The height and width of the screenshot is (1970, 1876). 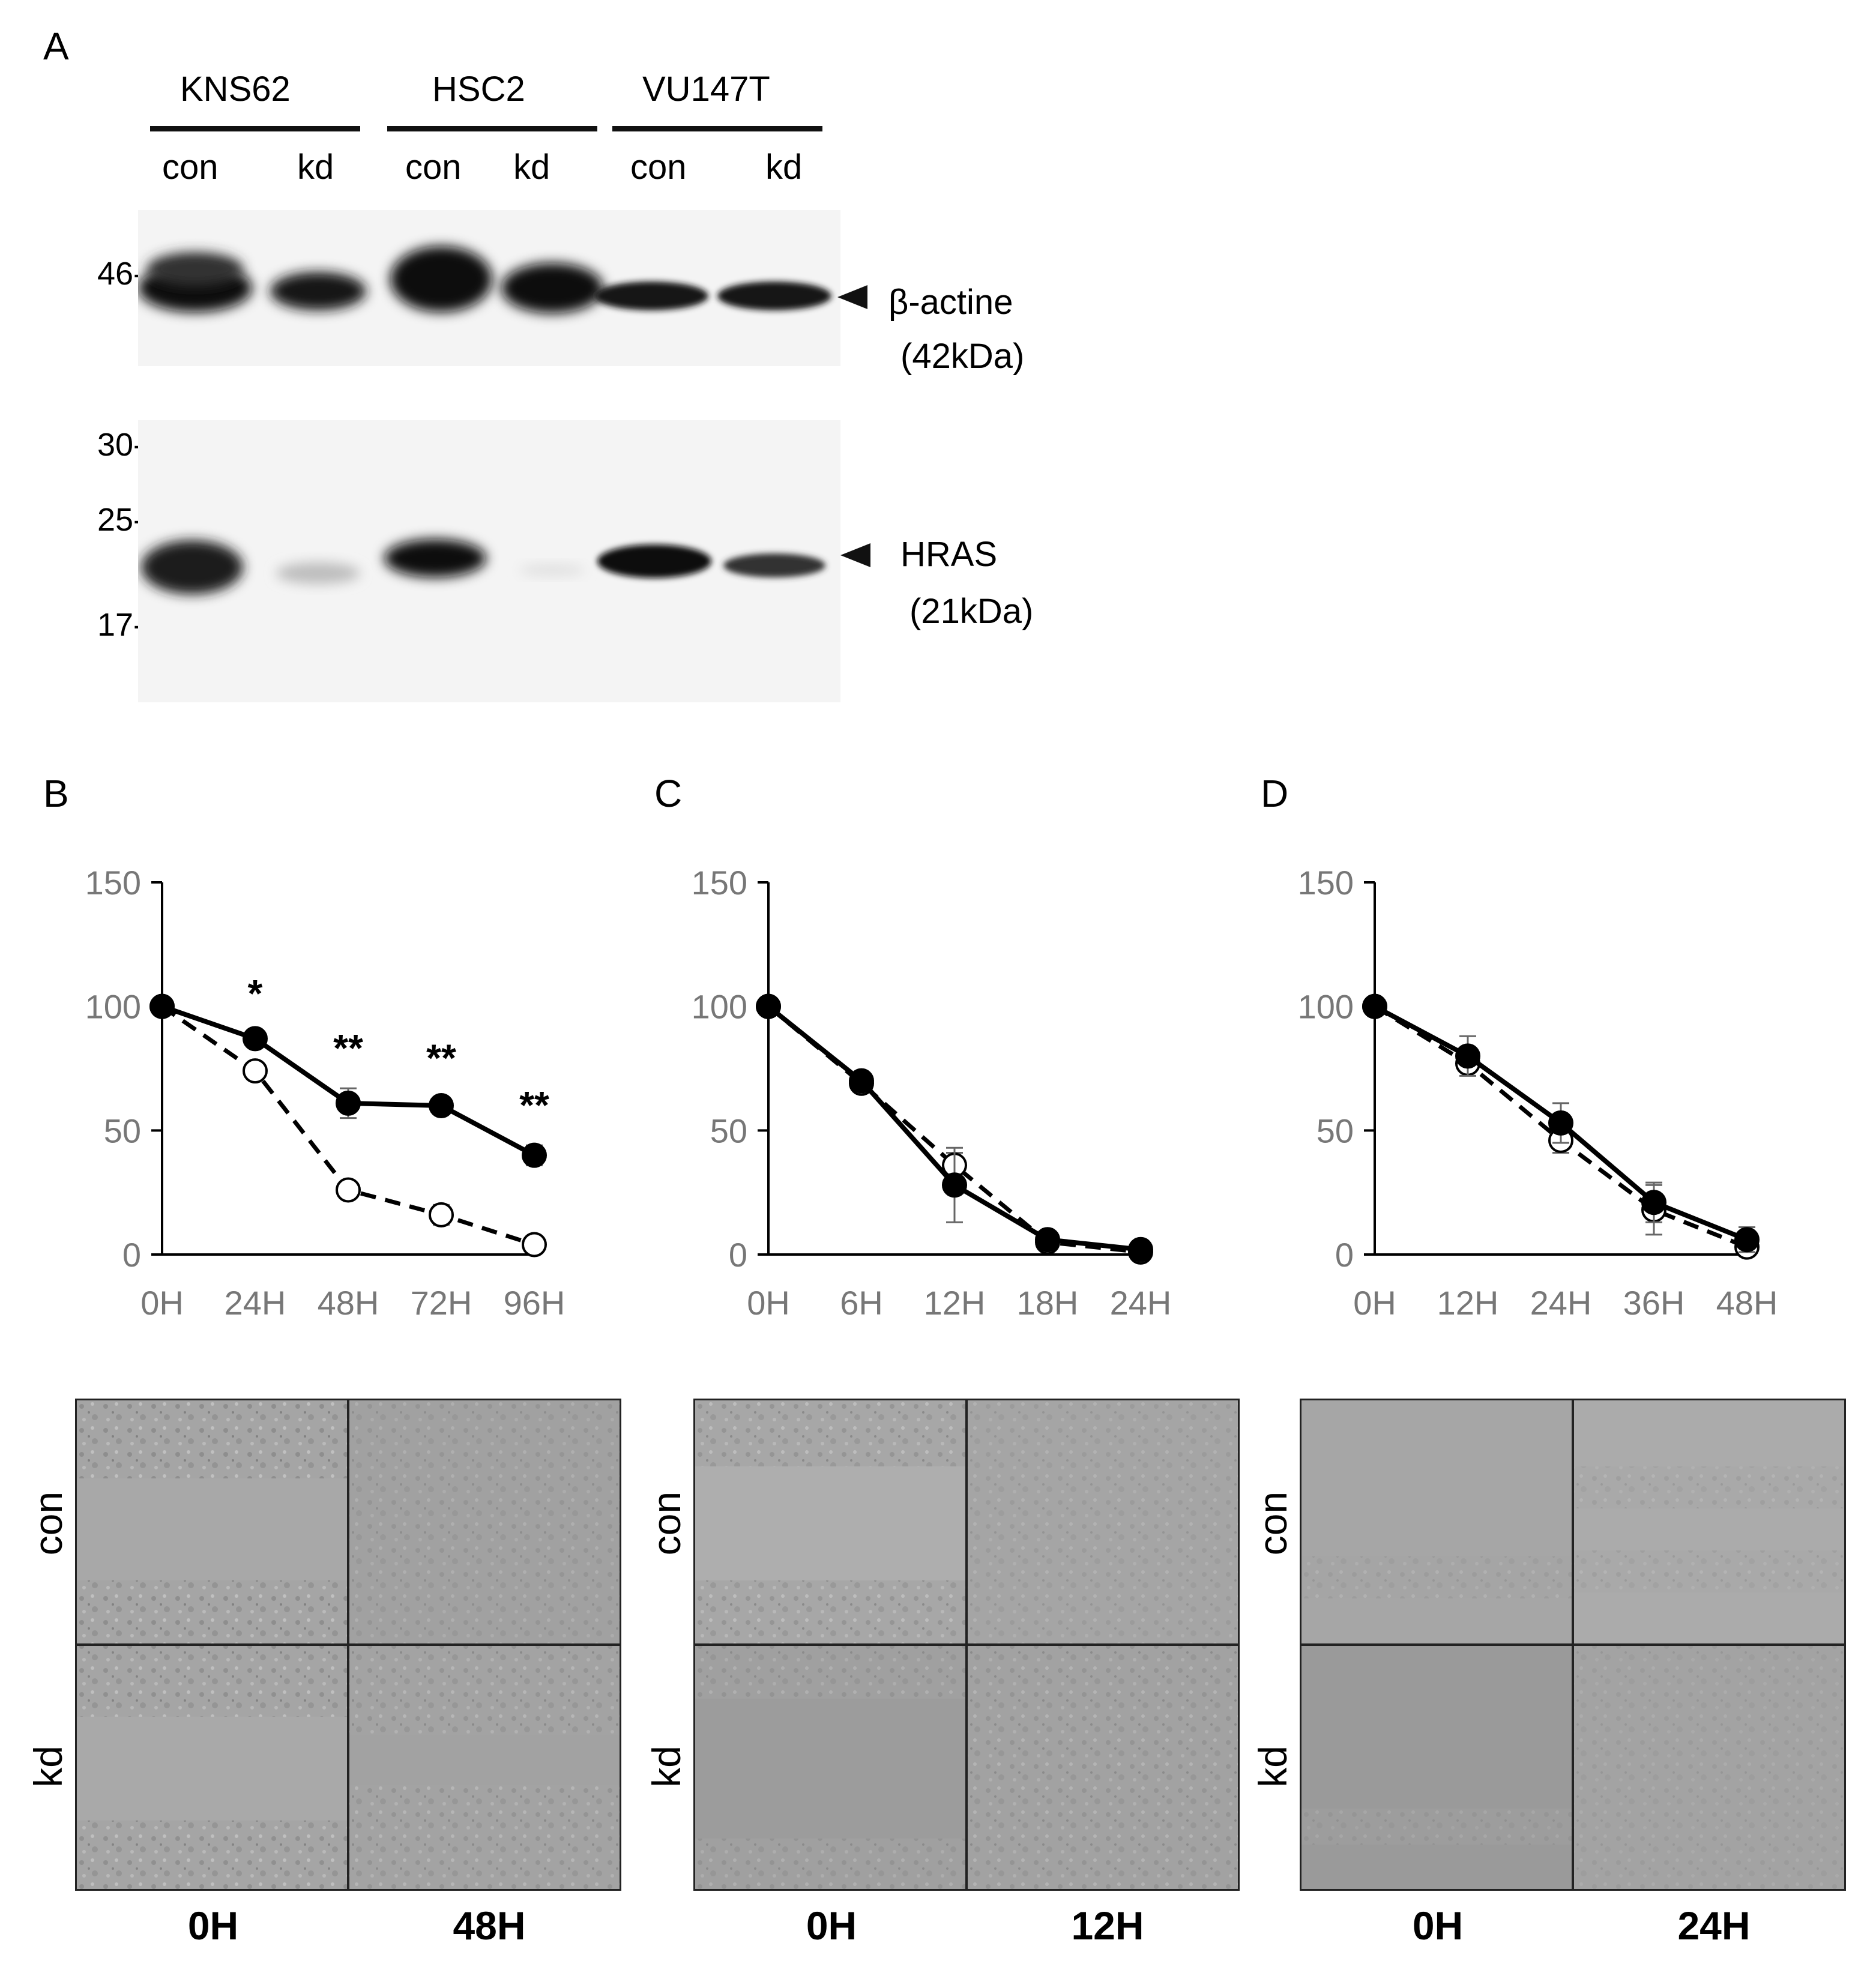 I want to click on panel-letter-d: D, so click(x=1275, y=793).